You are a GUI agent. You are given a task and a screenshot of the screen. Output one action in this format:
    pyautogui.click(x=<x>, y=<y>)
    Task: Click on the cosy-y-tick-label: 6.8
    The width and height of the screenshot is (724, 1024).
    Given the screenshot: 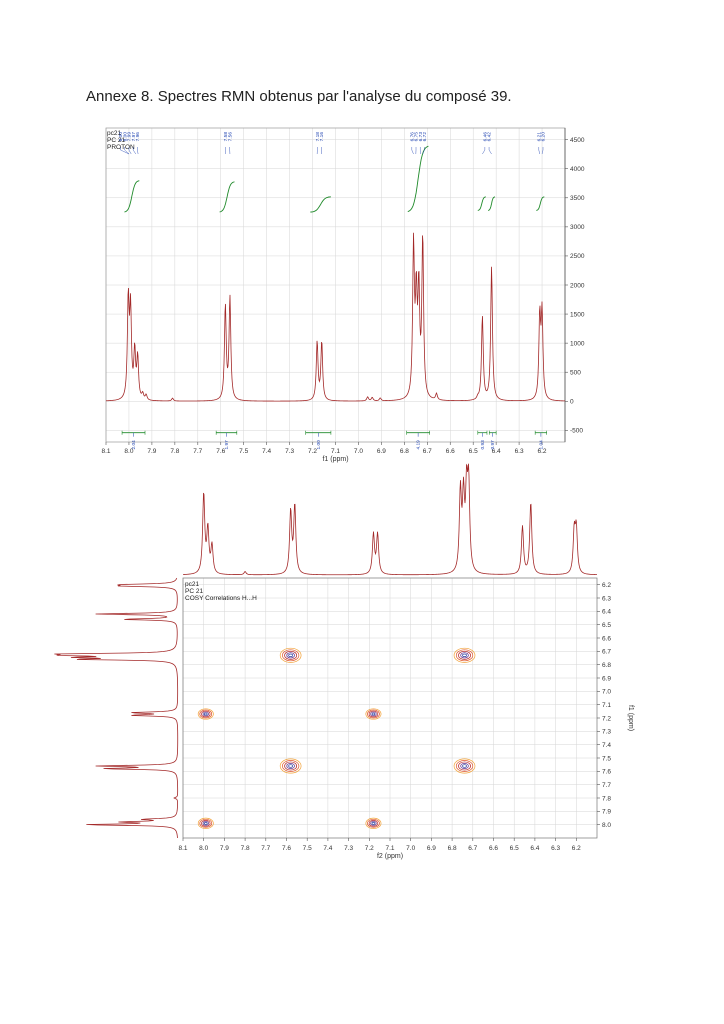 What is the action you would take?
    pyautogui.click(x=606, y=665)
    